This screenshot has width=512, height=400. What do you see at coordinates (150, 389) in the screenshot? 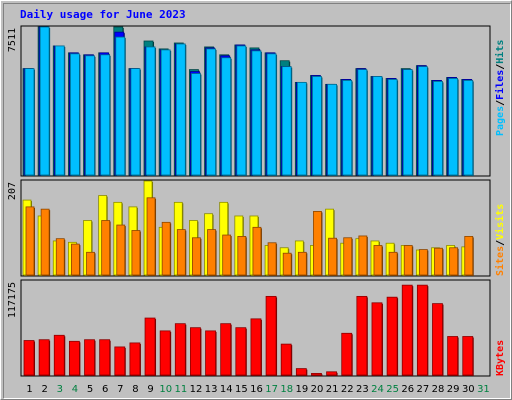
I see `x-tick-label-day-9: 9` at bounding box center [150, 389].